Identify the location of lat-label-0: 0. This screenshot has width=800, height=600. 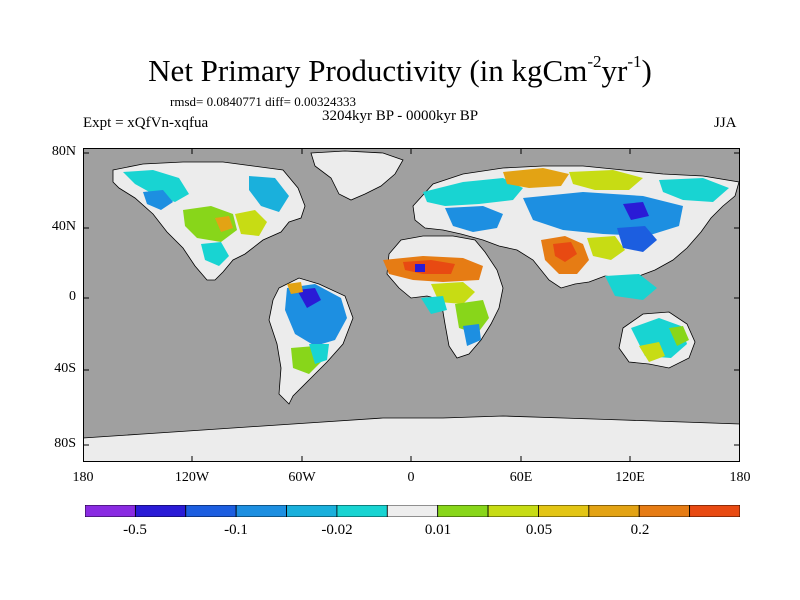
(72, 296).